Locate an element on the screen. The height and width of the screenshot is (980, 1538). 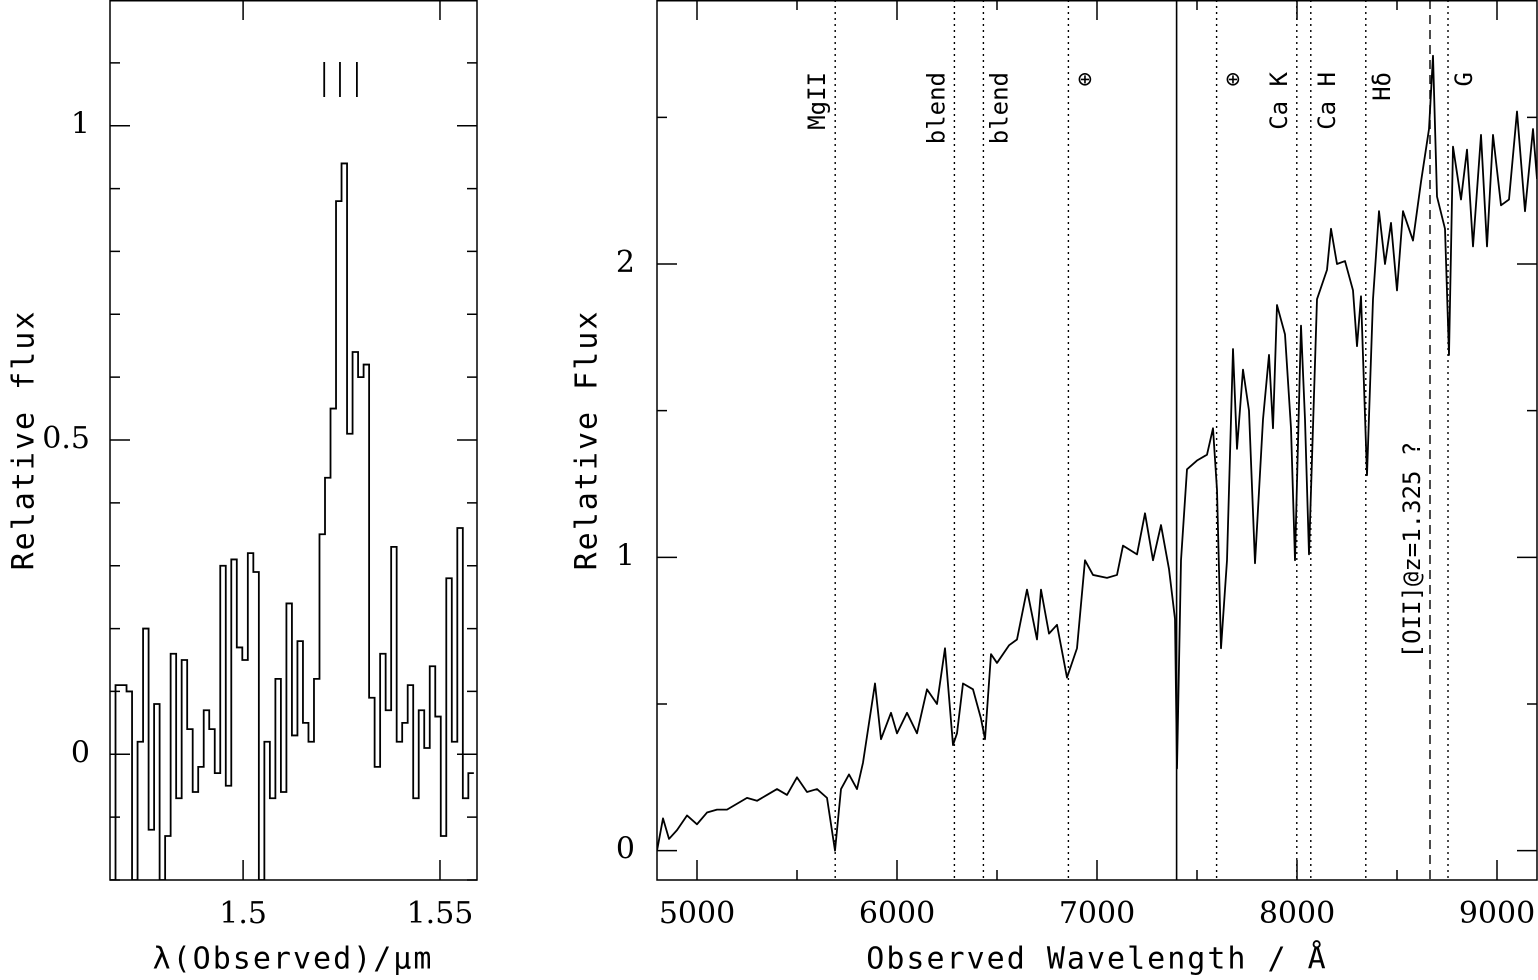
x-tick-label: 8000 is located at coordinates (1297, 913).